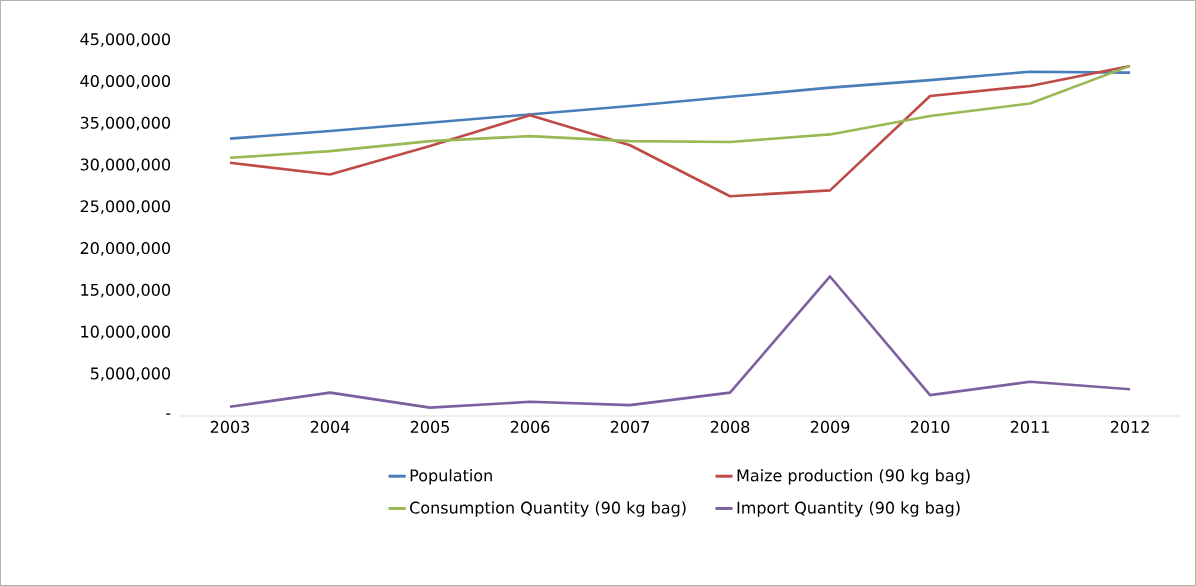 The image size is (1196, 586). What do you see at coordinates (680, 112) in the screenshot?
I see `line-series` at bounding box center [680, 112].